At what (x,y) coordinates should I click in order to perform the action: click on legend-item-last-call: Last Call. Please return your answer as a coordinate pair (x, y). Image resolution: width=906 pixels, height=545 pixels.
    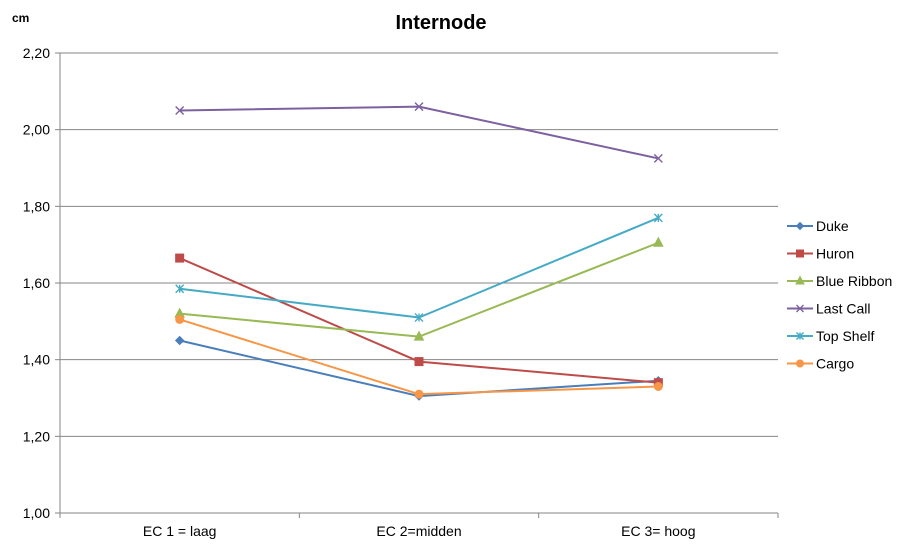
    Looking at the image, I should click on (828, 309).